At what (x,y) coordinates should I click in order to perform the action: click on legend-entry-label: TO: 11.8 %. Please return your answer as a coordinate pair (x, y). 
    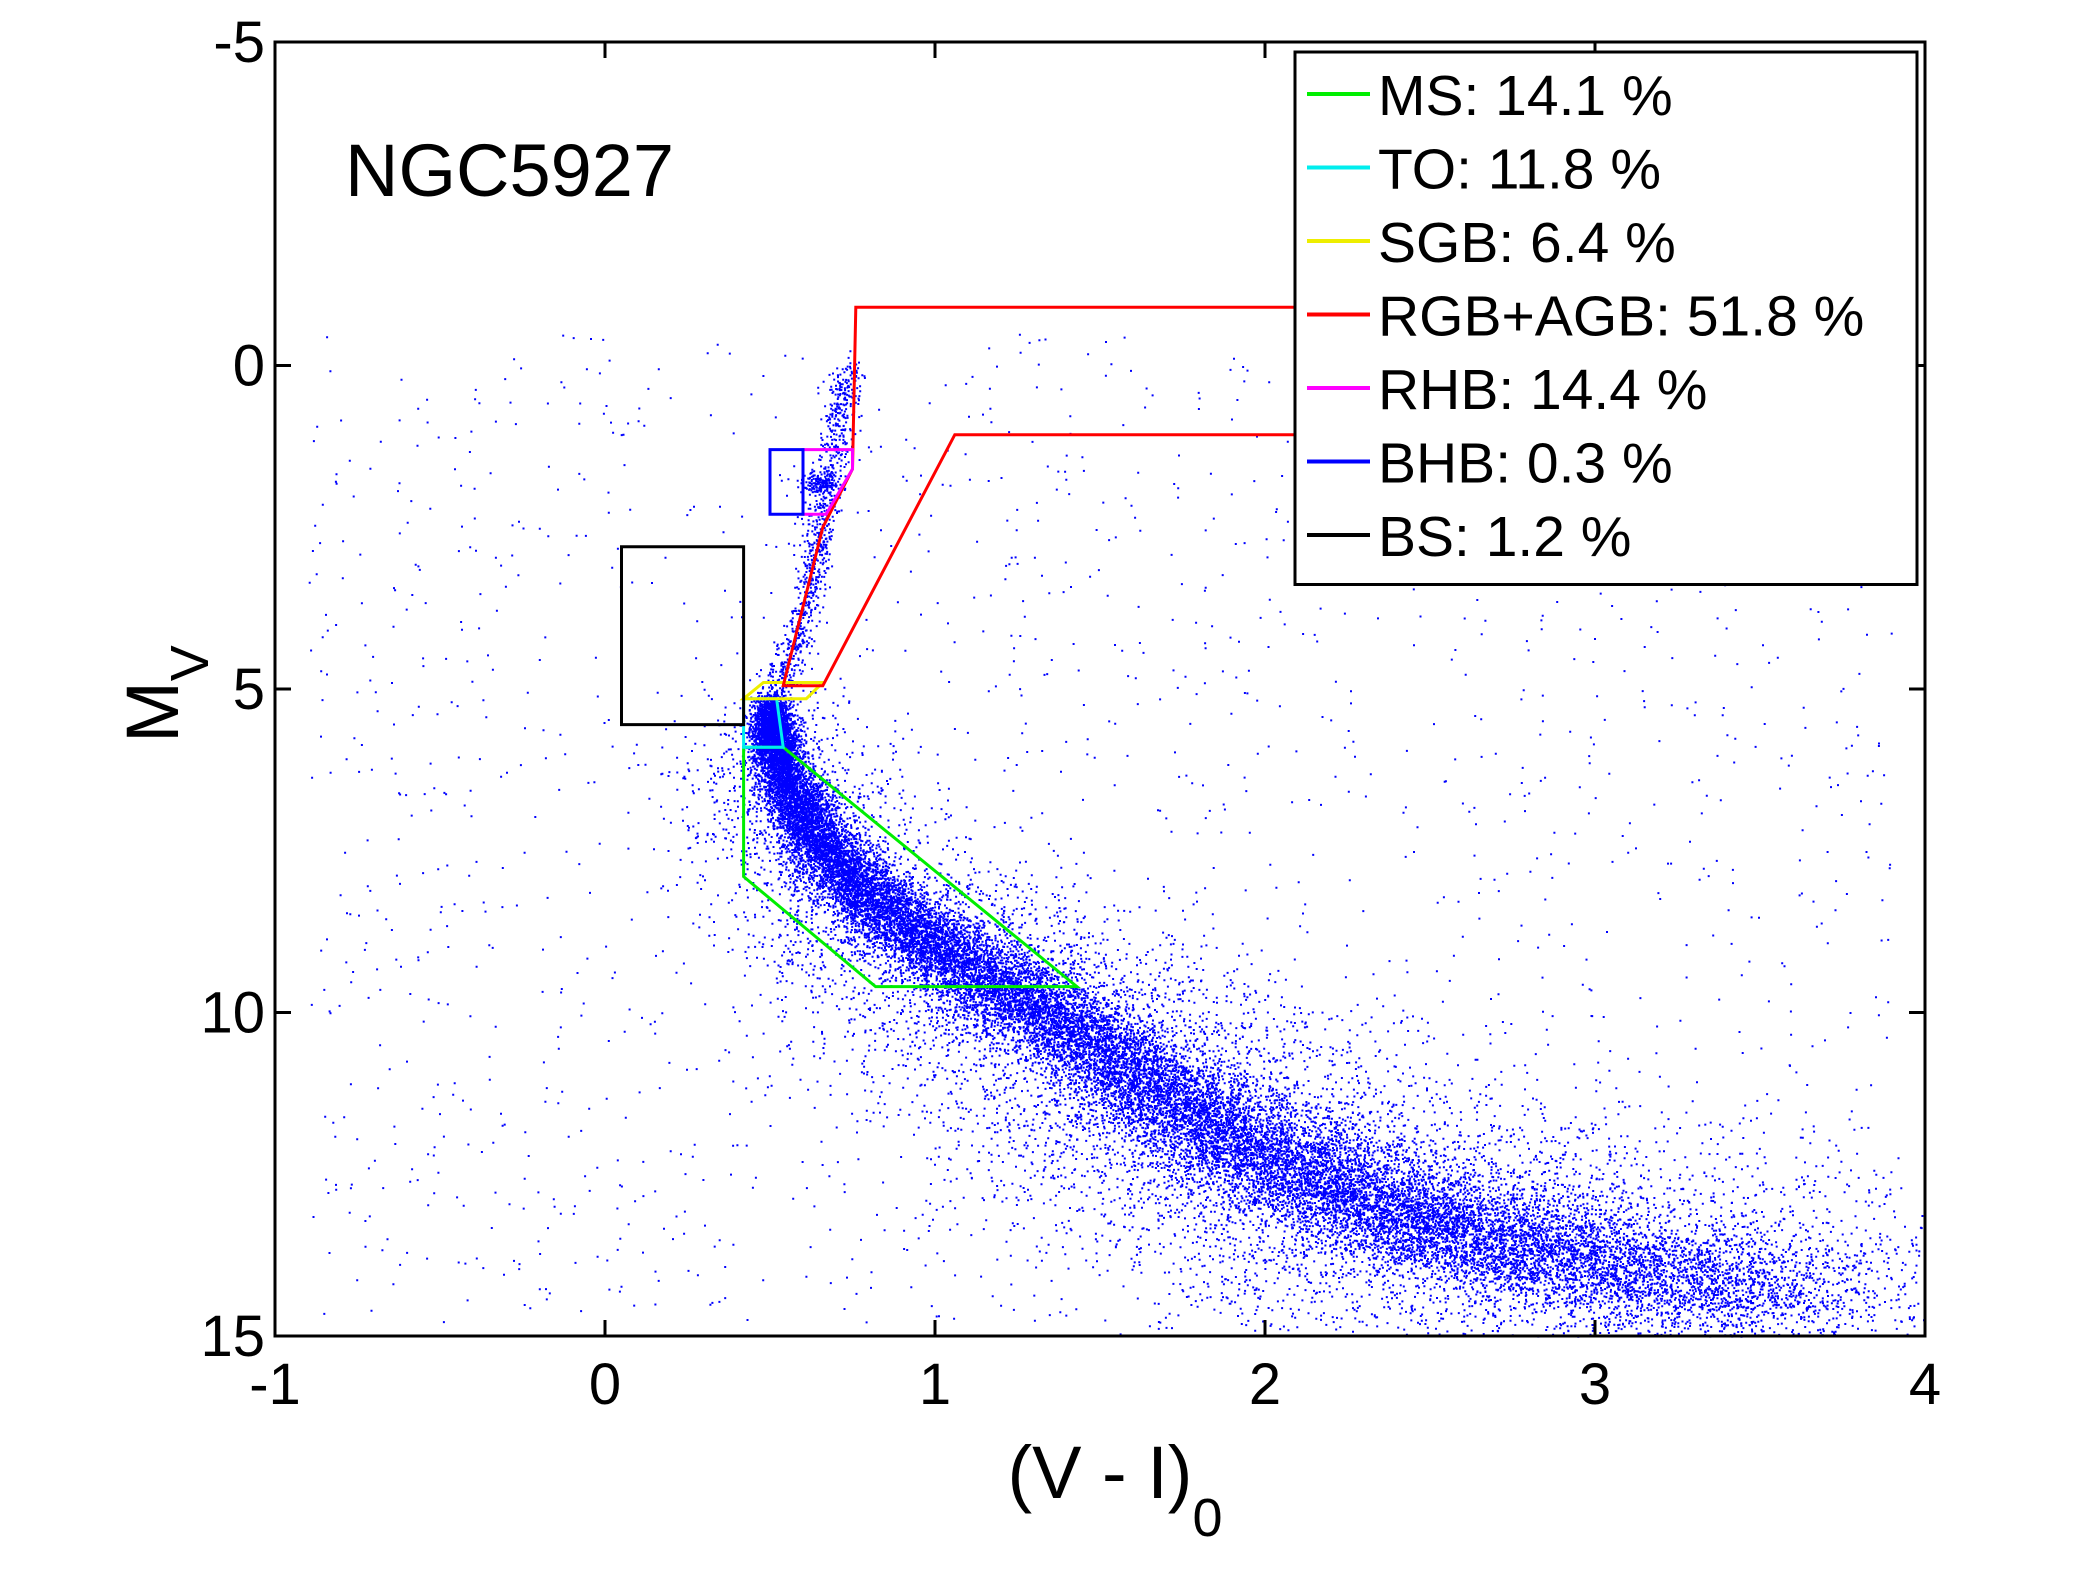
    Looking at the image, I should click on (1519, 170).